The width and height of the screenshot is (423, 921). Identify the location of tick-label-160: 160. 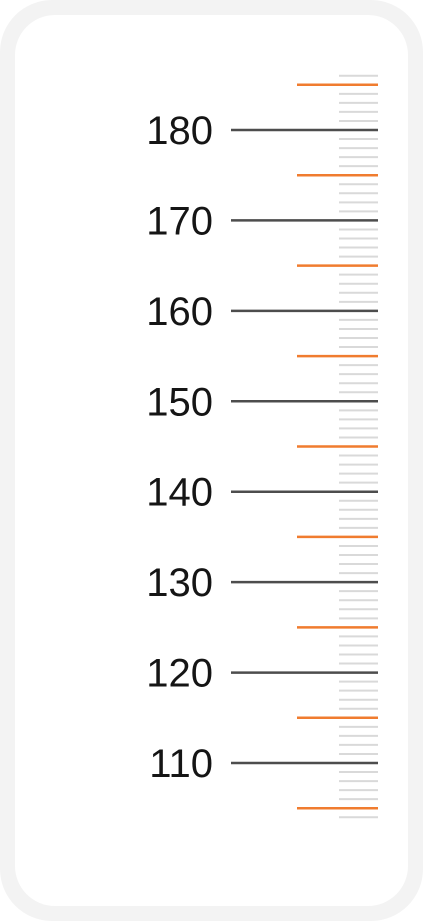
(179, 312).